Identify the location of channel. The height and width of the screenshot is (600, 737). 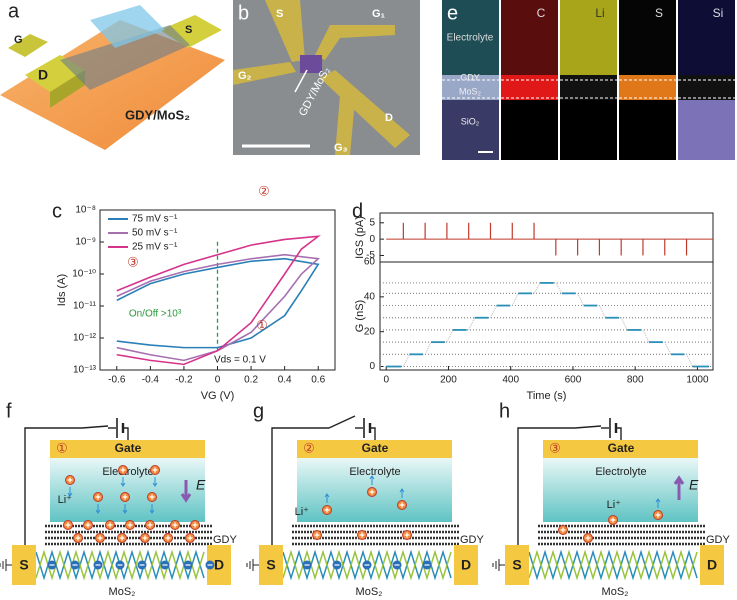
(125, 57).